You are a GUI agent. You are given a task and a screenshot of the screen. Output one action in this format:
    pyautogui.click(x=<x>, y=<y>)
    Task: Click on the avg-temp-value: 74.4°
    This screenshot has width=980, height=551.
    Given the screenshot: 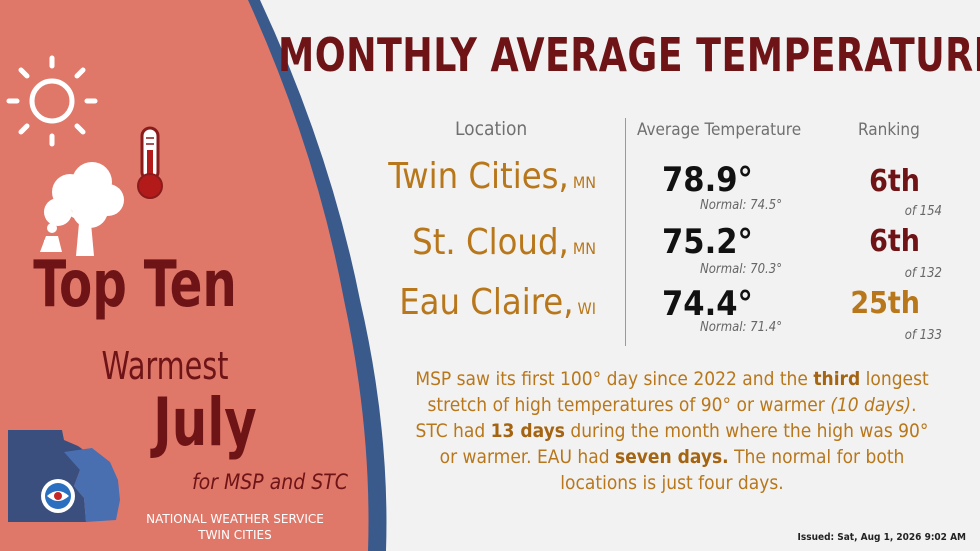 What is the action you would take?
    pyautogui.click(x=707, y=304)
    